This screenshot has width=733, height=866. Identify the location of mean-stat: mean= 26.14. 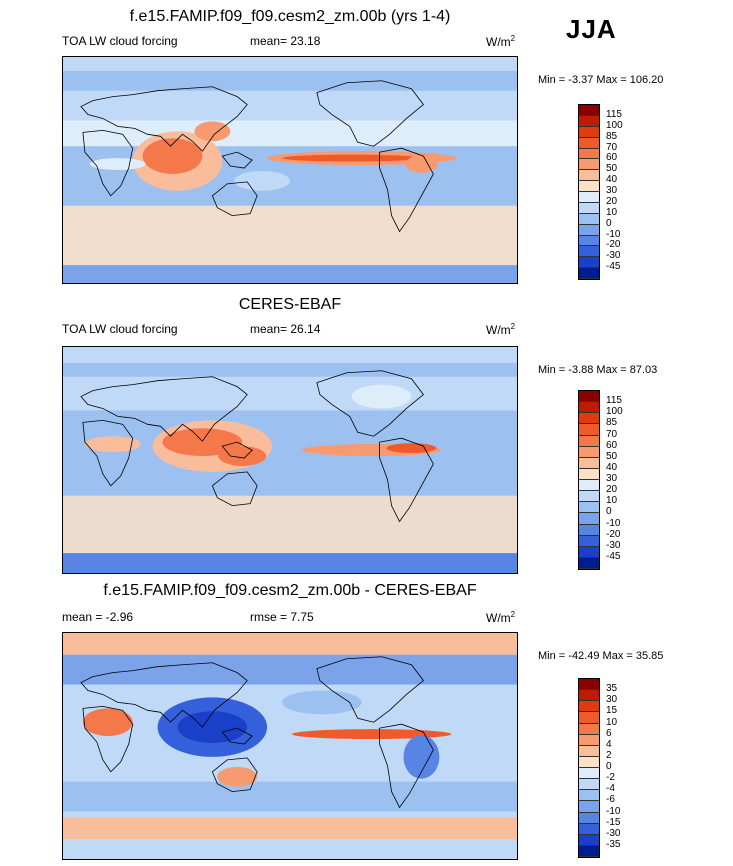
(285, 329).